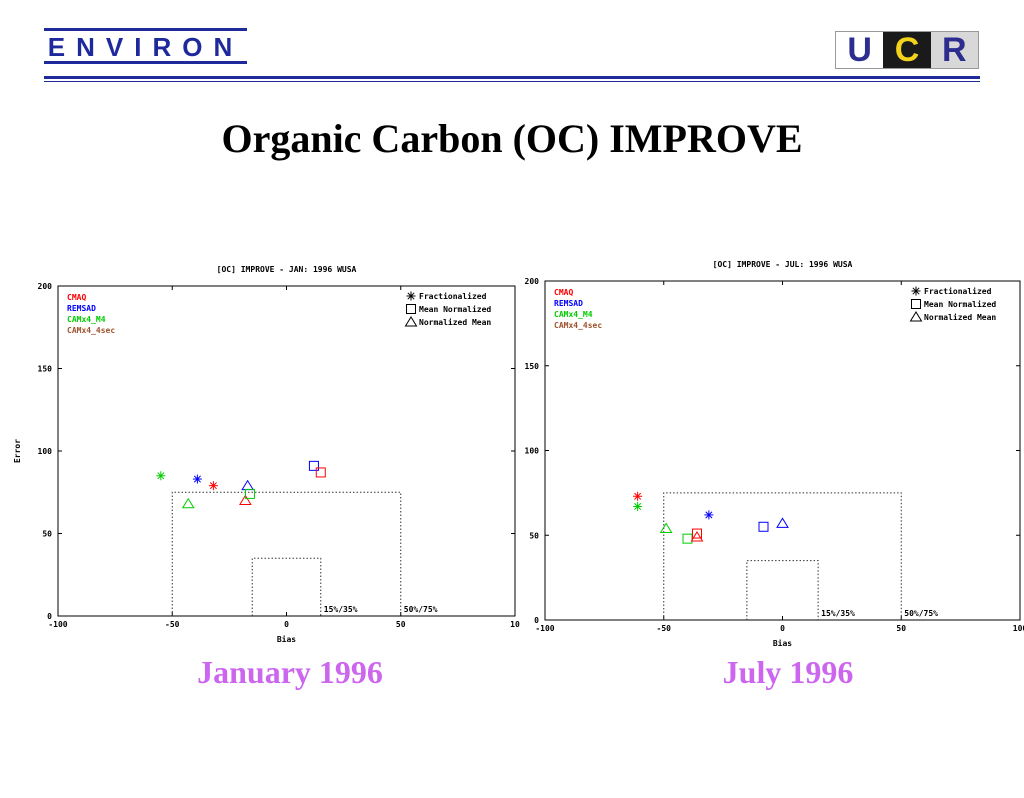 The image size is (1024, 798). Describe the element at coordinates (145, 29) in the screenshot. I see `logo-bar-top` at that location.